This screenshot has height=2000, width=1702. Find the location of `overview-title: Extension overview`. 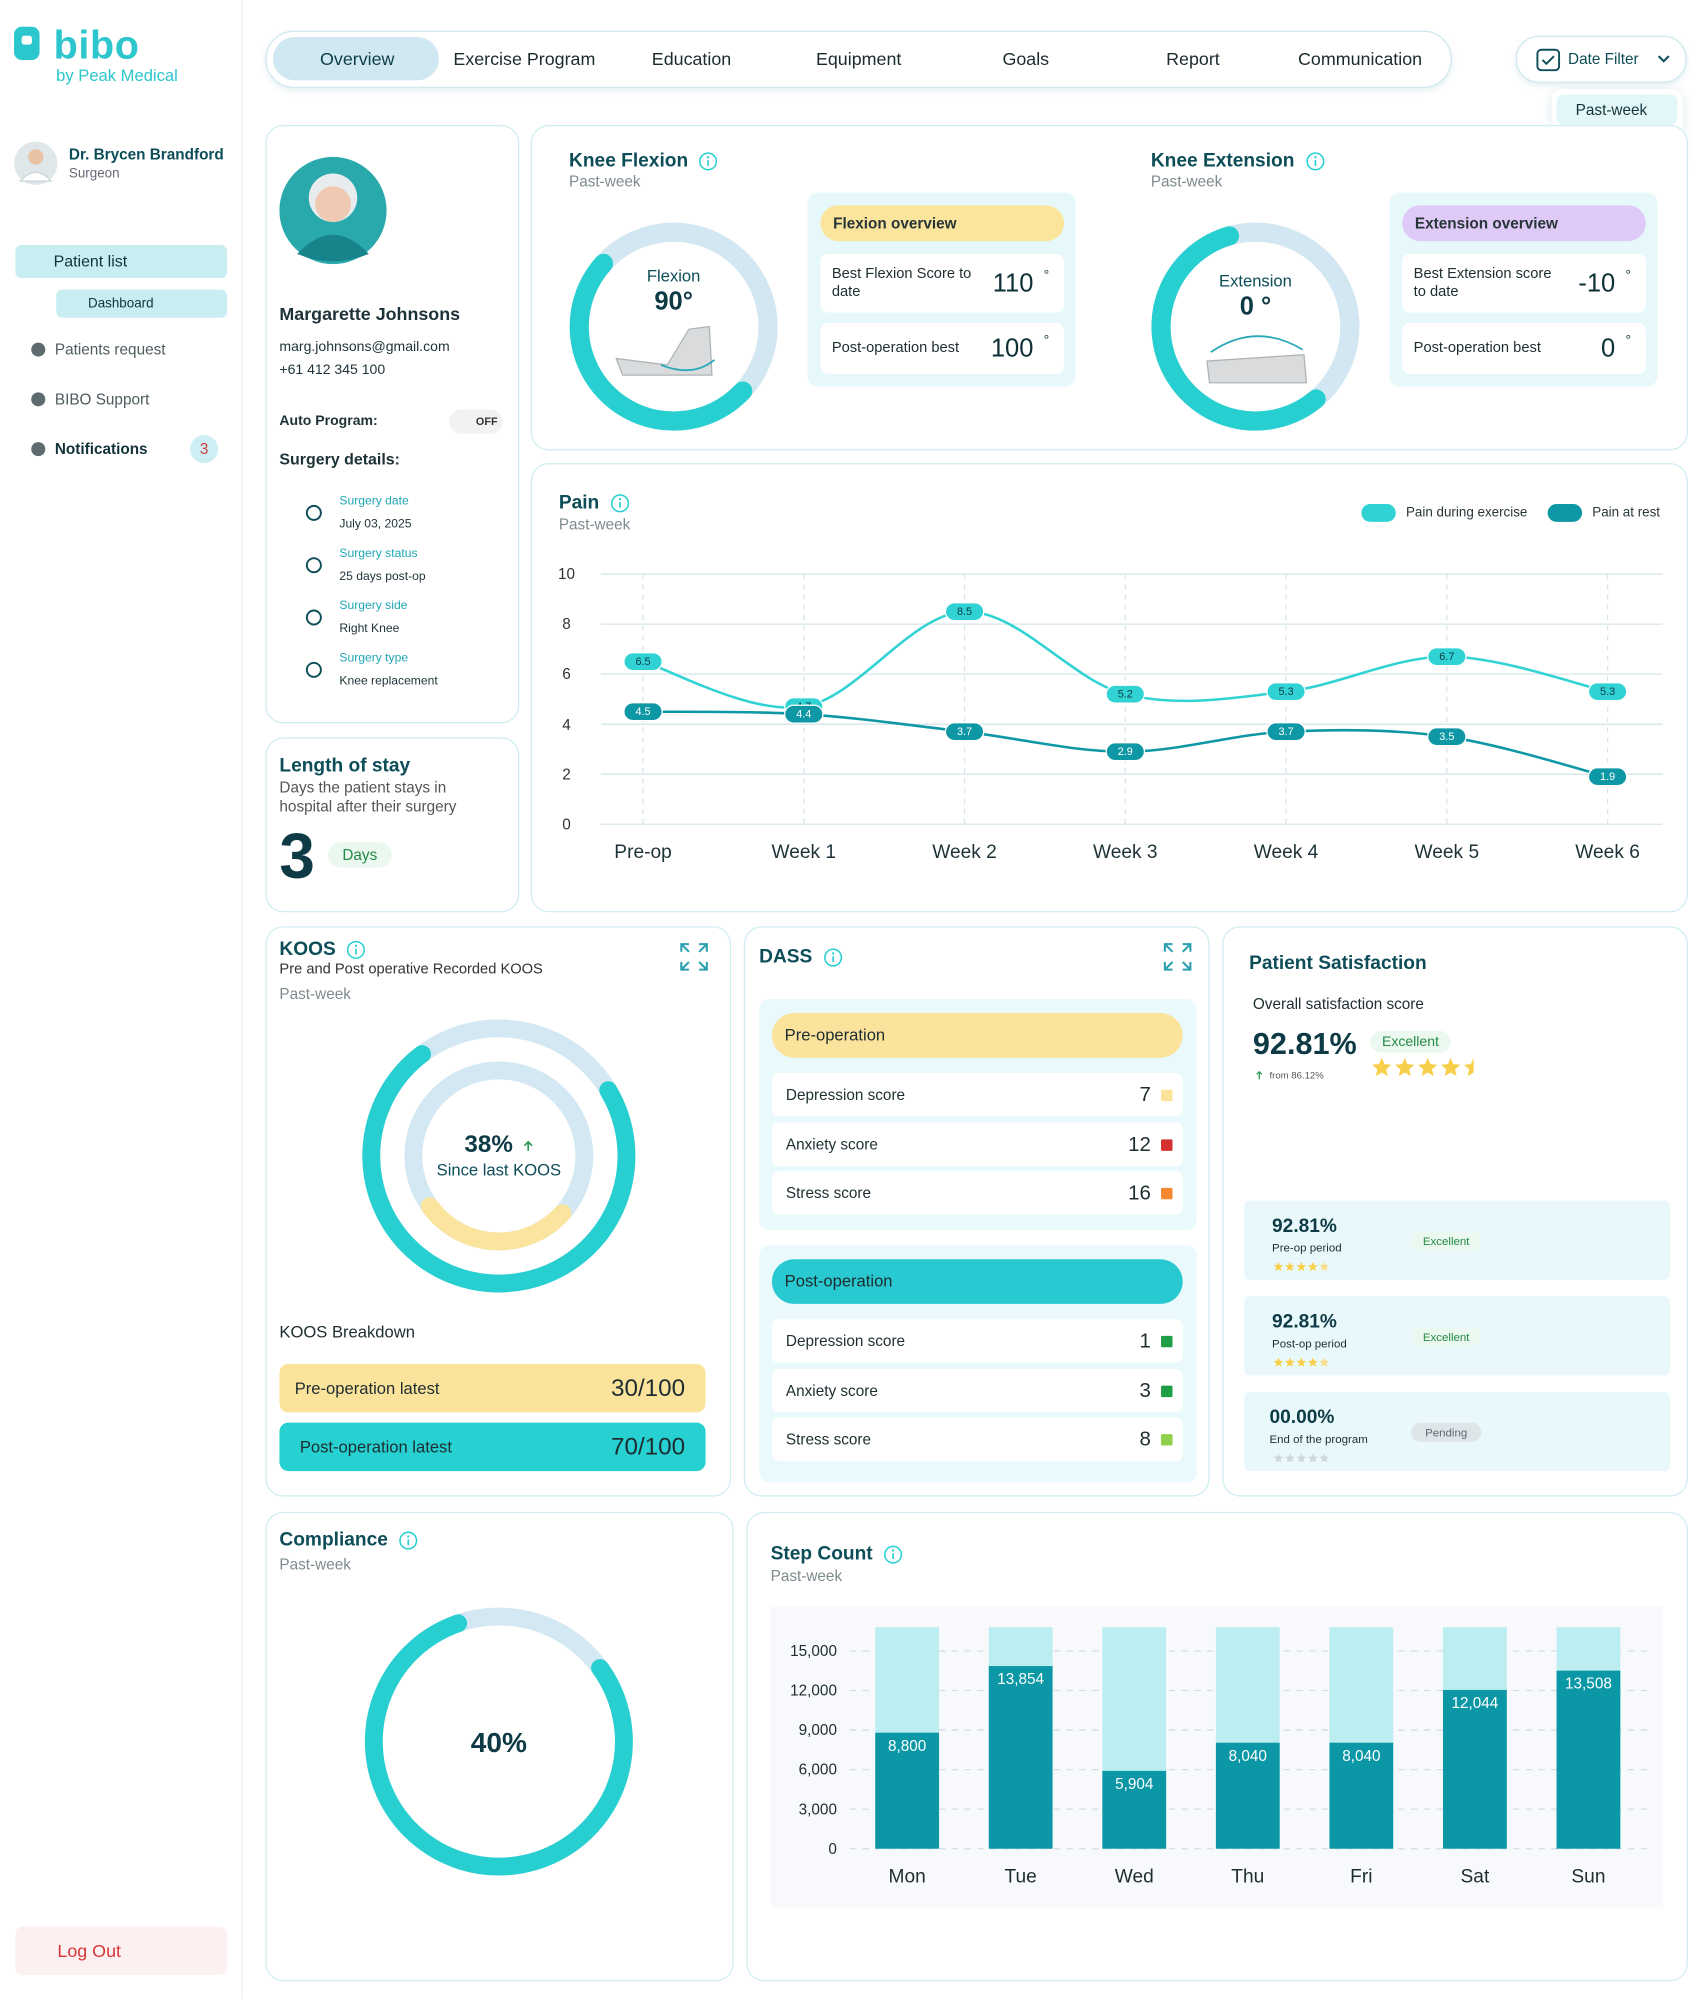

overview-title: Extension overview is located at coordinates (1486, 223).